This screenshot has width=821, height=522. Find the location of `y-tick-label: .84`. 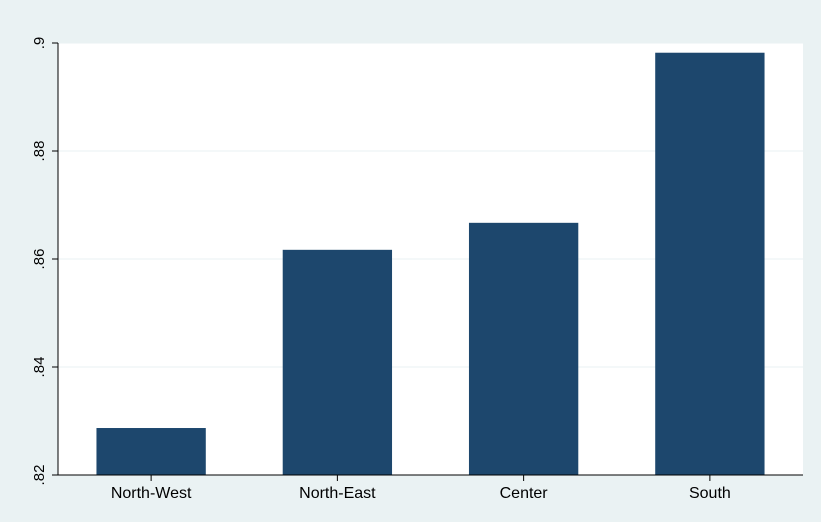

y-tick-label: .84 is located at coordinates (39, 367).